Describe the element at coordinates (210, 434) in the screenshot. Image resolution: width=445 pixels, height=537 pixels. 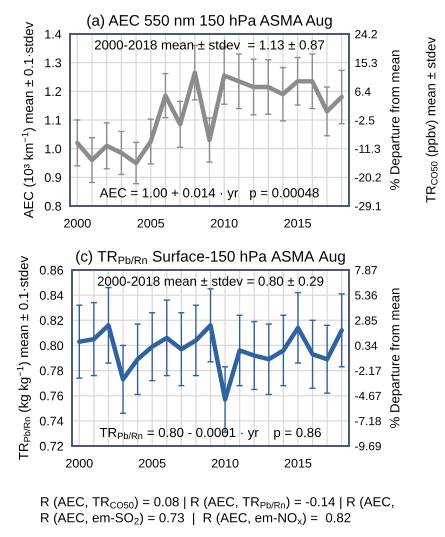
I see `annotation: TR$_{Pb/Rn}$ = 0.80 - 0.0001 · yr p = 0.86` at that location.